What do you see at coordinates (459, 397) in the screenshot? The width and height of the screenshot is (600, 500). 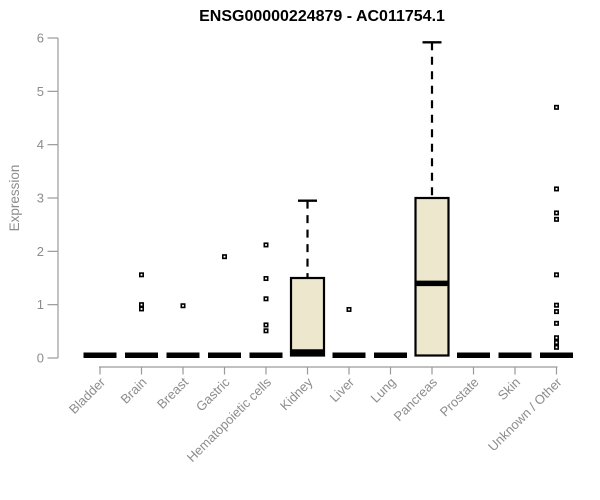 I see `x-category-label: Prostate` at bounding box center [459, 397].